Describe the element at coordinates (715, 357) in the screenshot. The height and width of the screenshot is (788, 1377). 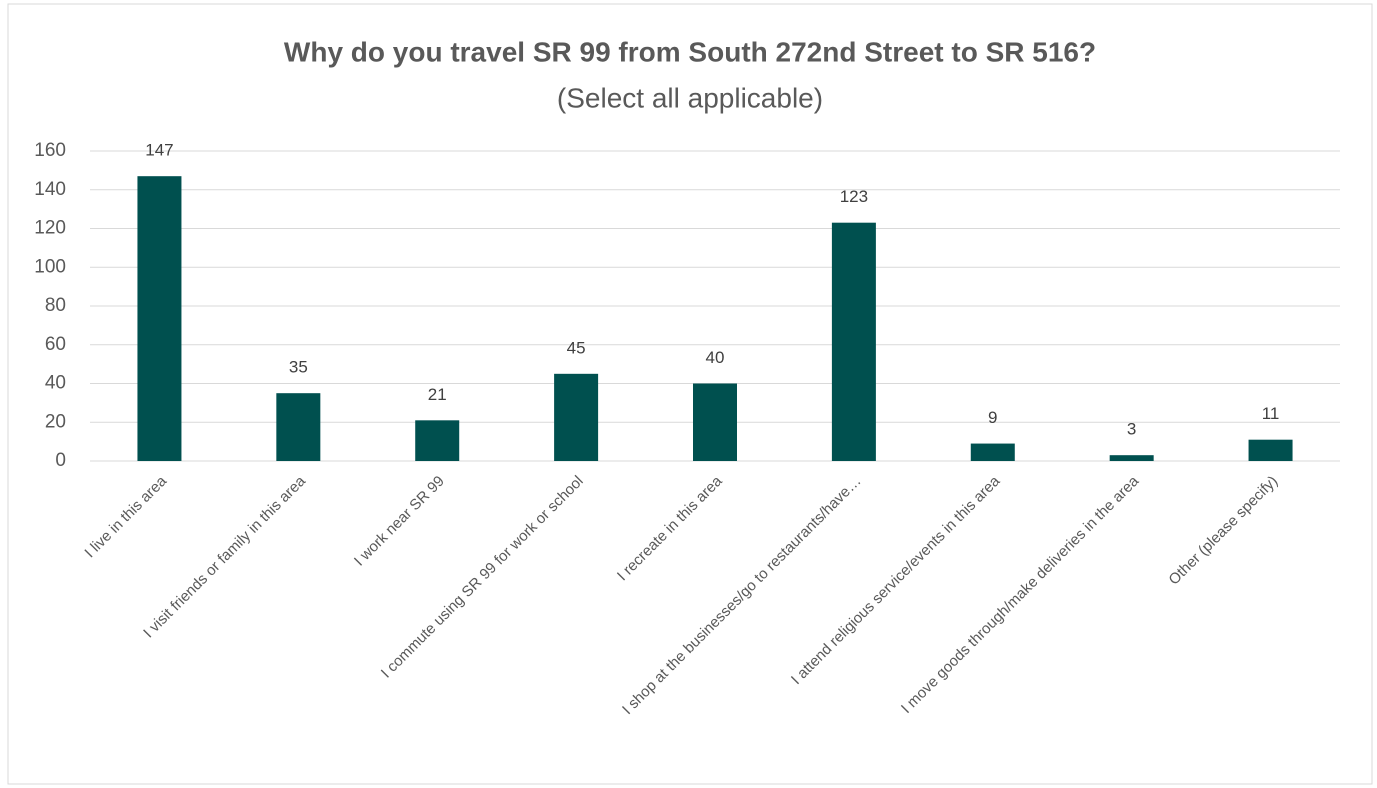
I see `data-label: 40` at that location.